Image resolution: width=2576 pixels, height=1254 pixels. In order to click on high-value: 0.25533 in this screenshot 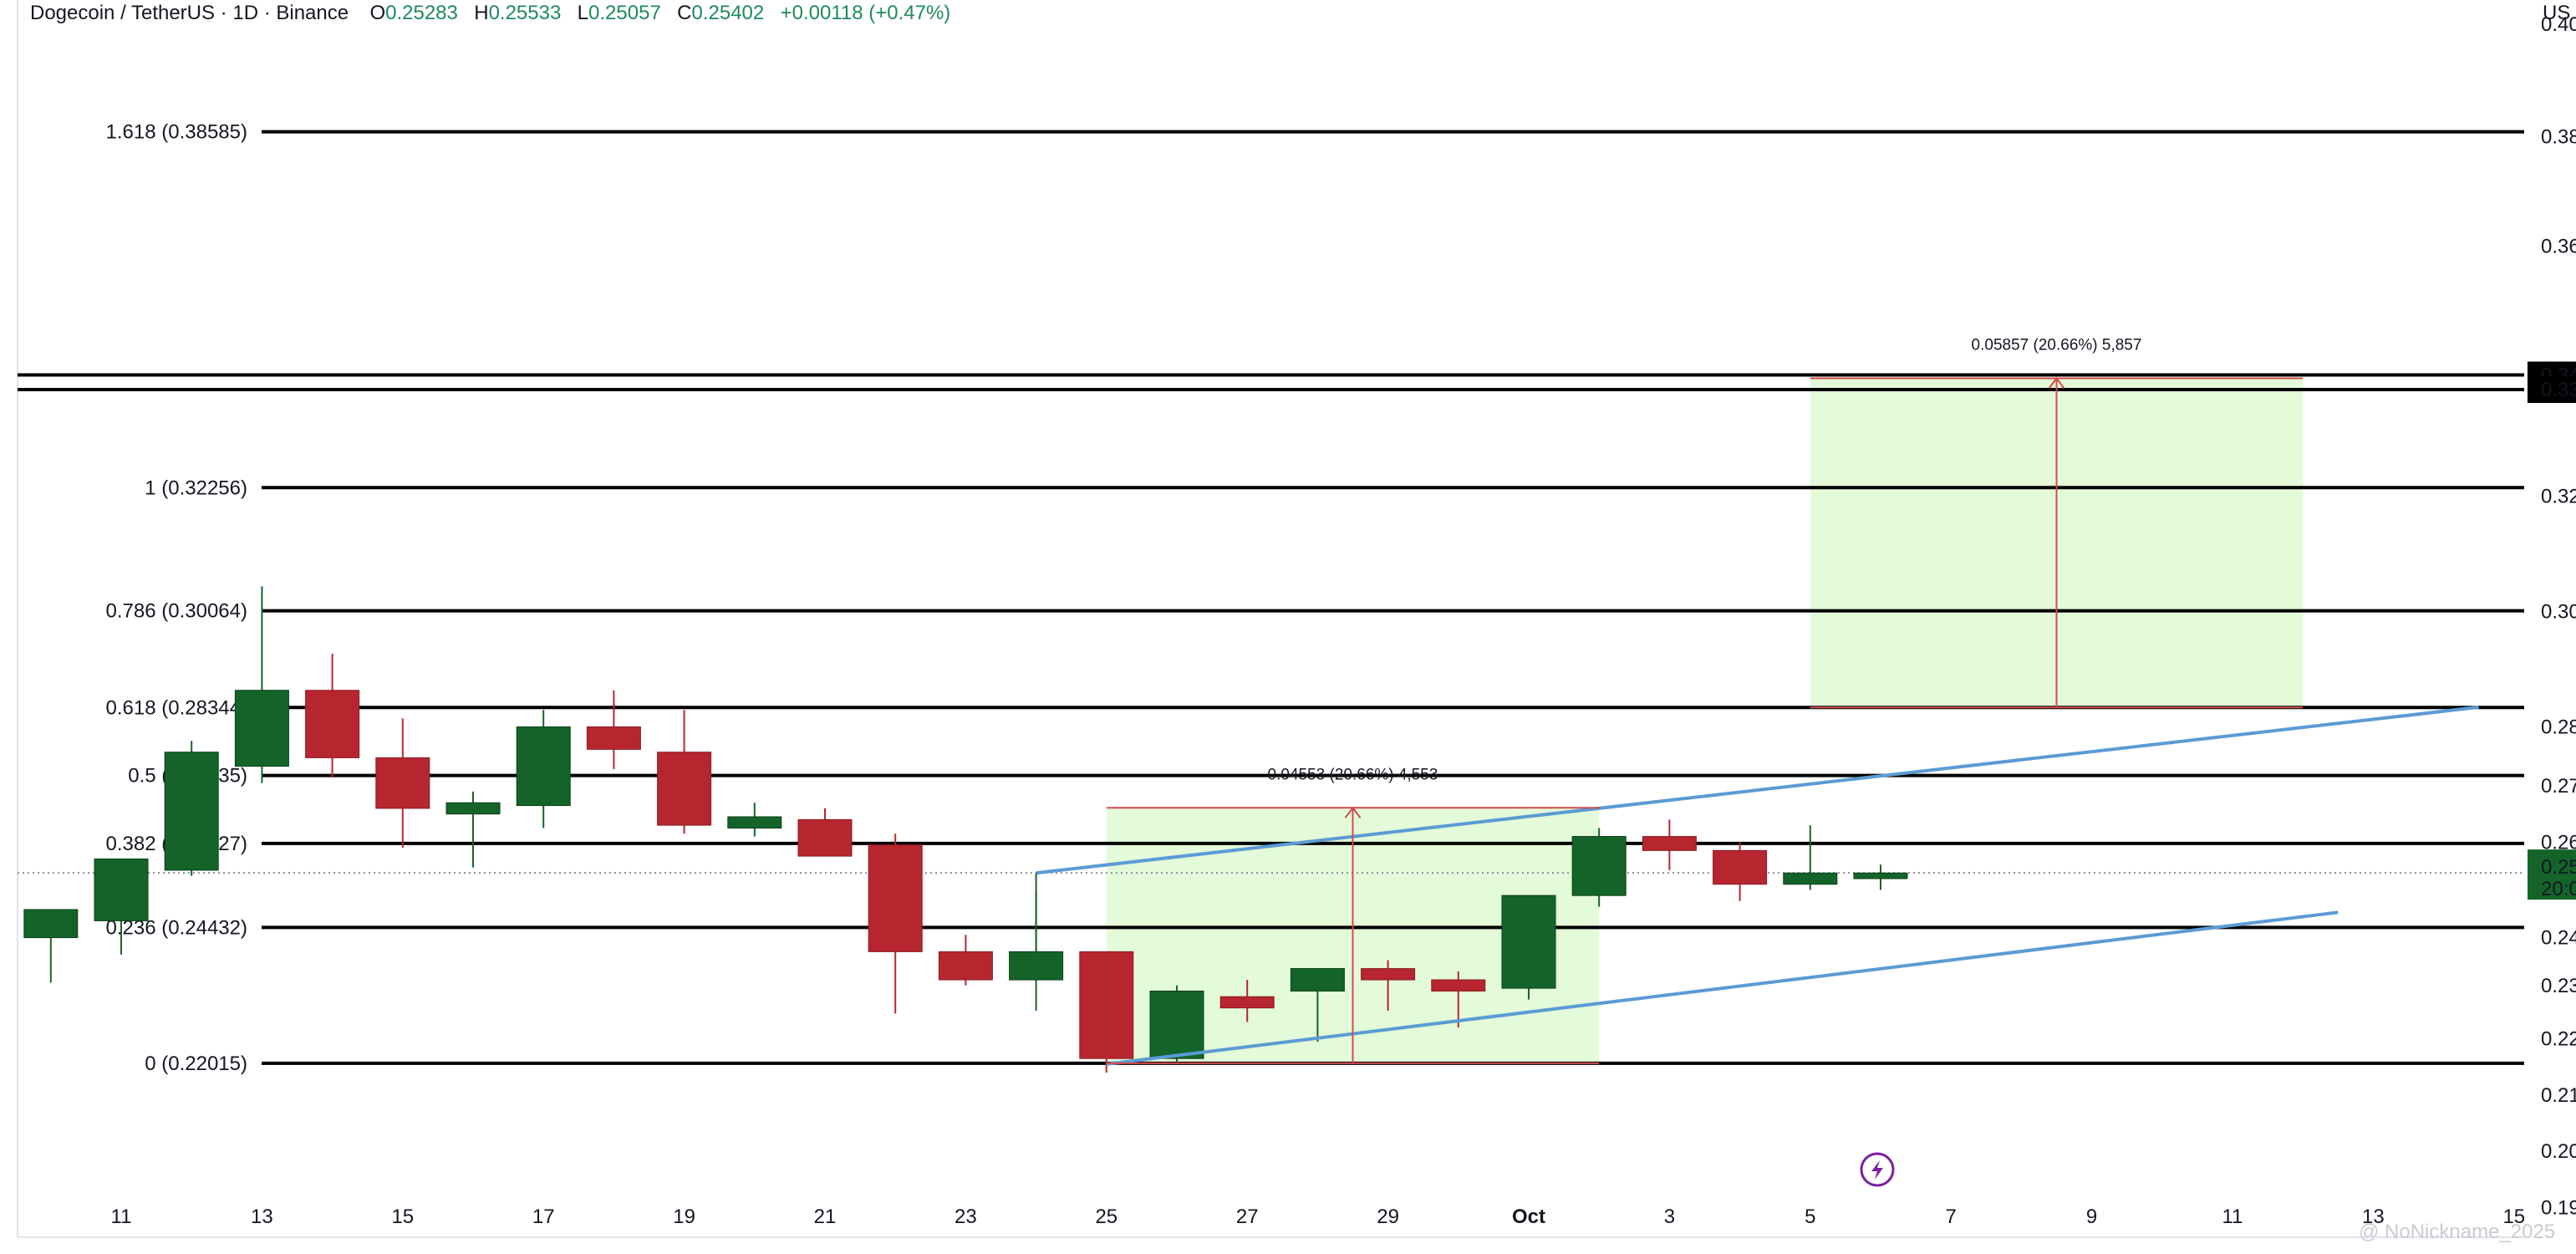, I will do `click(525, 13)`.